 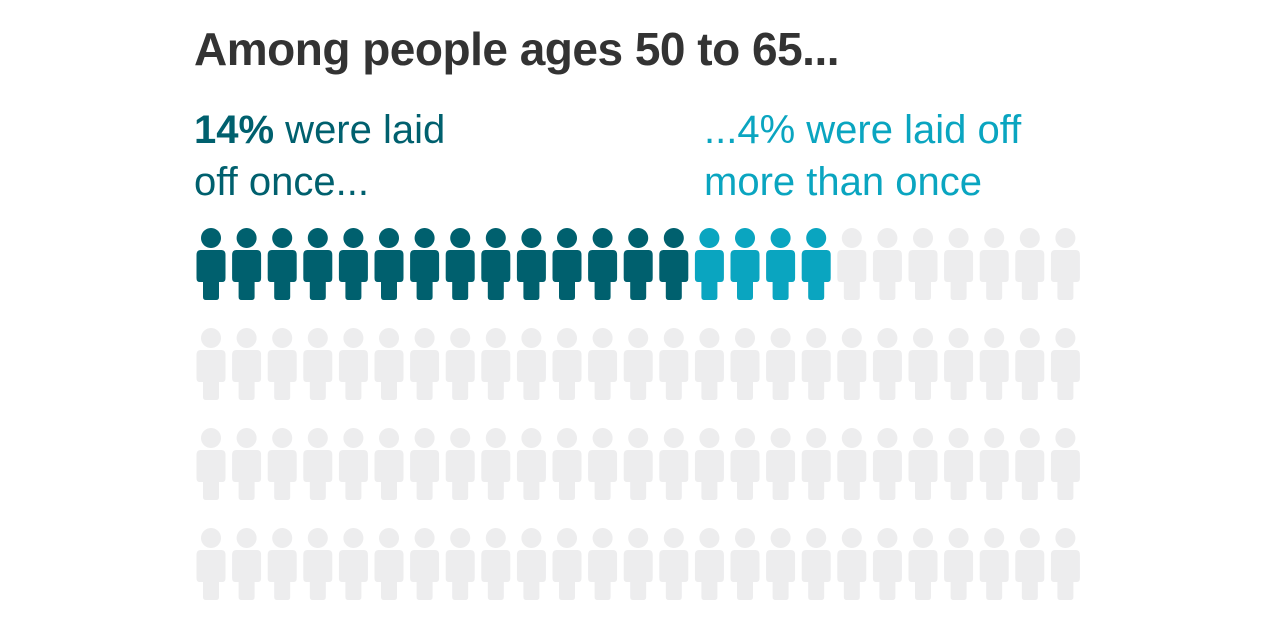 I want to click on annotation-once-value: 14%, so click(x=234, y=130).